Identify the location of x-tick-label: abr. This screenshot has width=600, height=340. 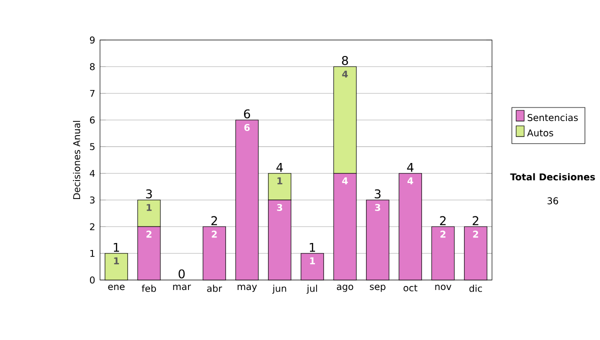
(214, 288).